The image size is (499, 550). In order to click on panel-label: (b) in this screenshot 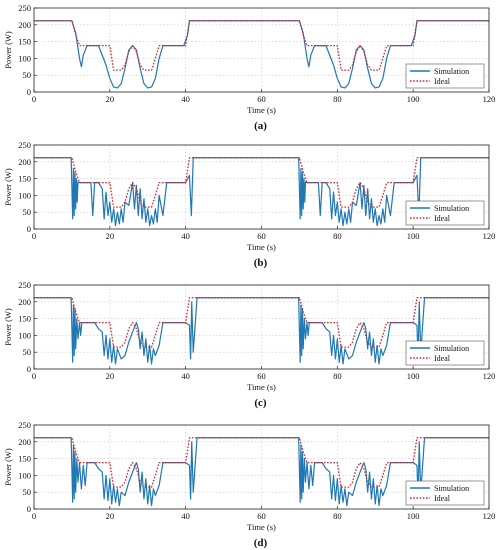, I will do `click(261, 263)`.